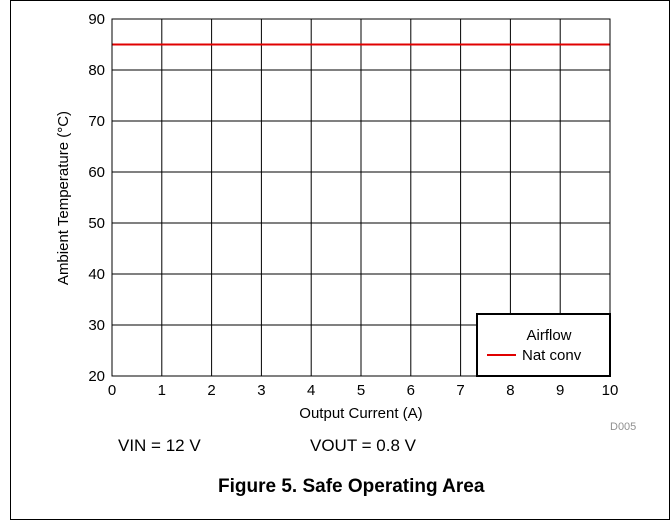 This screenshot has height=520, width=671. Describe the element at coordinates (96, 121) in the screenshot. I see `y-tick-label: 70` at that location.